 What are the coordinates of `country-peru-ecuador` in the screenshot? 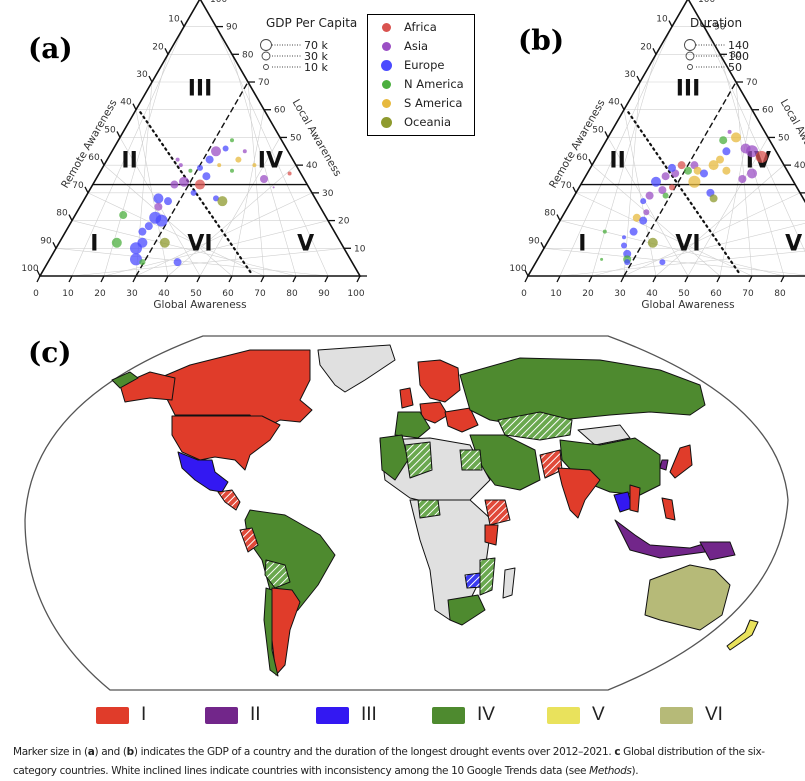 It's located at (249, 540).